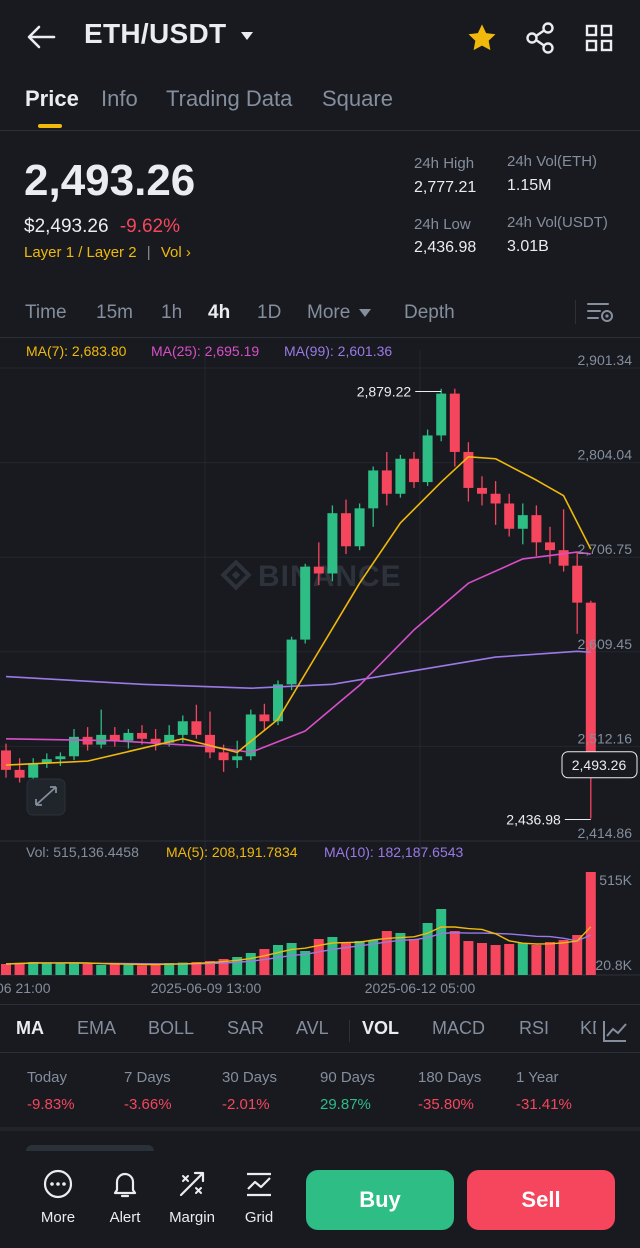 The width and height of the screenshot is (640, 1248). What do you see at coordinates (605, 644) in the screenshot?
I see `price-axis-label: 2,609.45` at bounding box center [605, 644].